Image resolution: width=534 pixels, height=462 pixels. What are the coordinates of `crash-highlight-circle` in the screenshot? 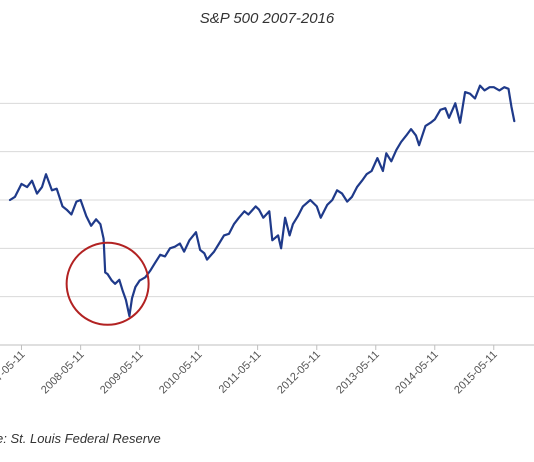 It's located at (107, 283).